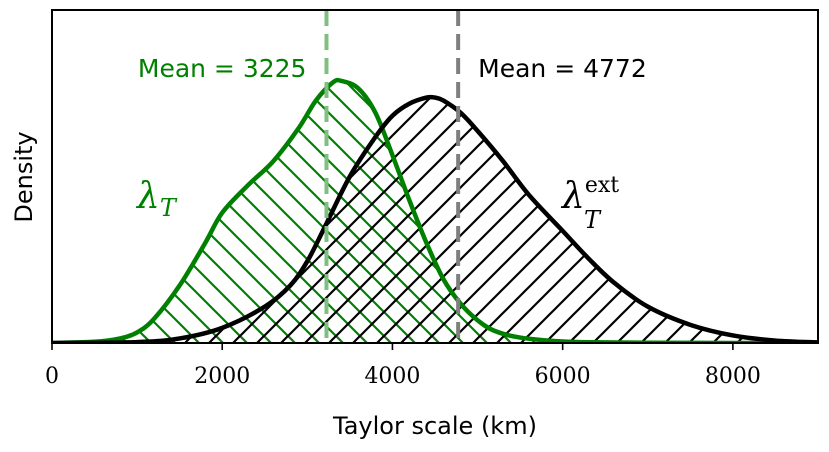 This screenshot has width=829, height=452. Describe the element at coordinates (222, 376) in the screenshot. I see `x-tick-label: 2000` at that location.